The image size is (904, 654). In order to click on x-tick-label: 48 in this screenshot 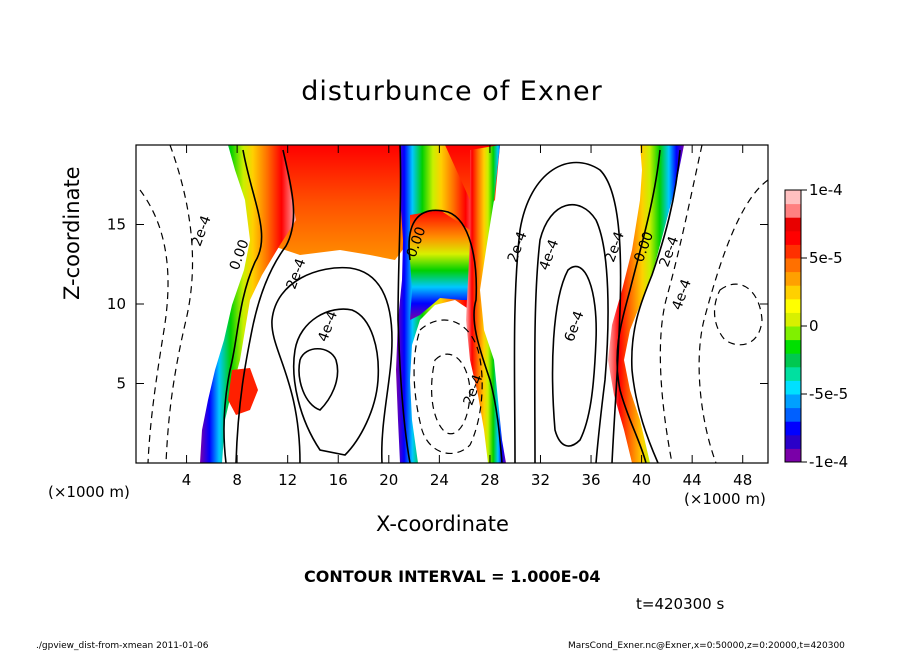, I will do `click(742, 480)`.